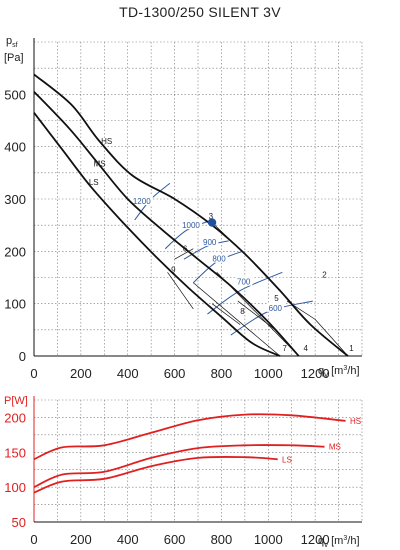 The image size is (400, 550). What do you see at coordinates (212, 222) in the screenshot?
I see `operating-point` at bounding box center [212, 222].